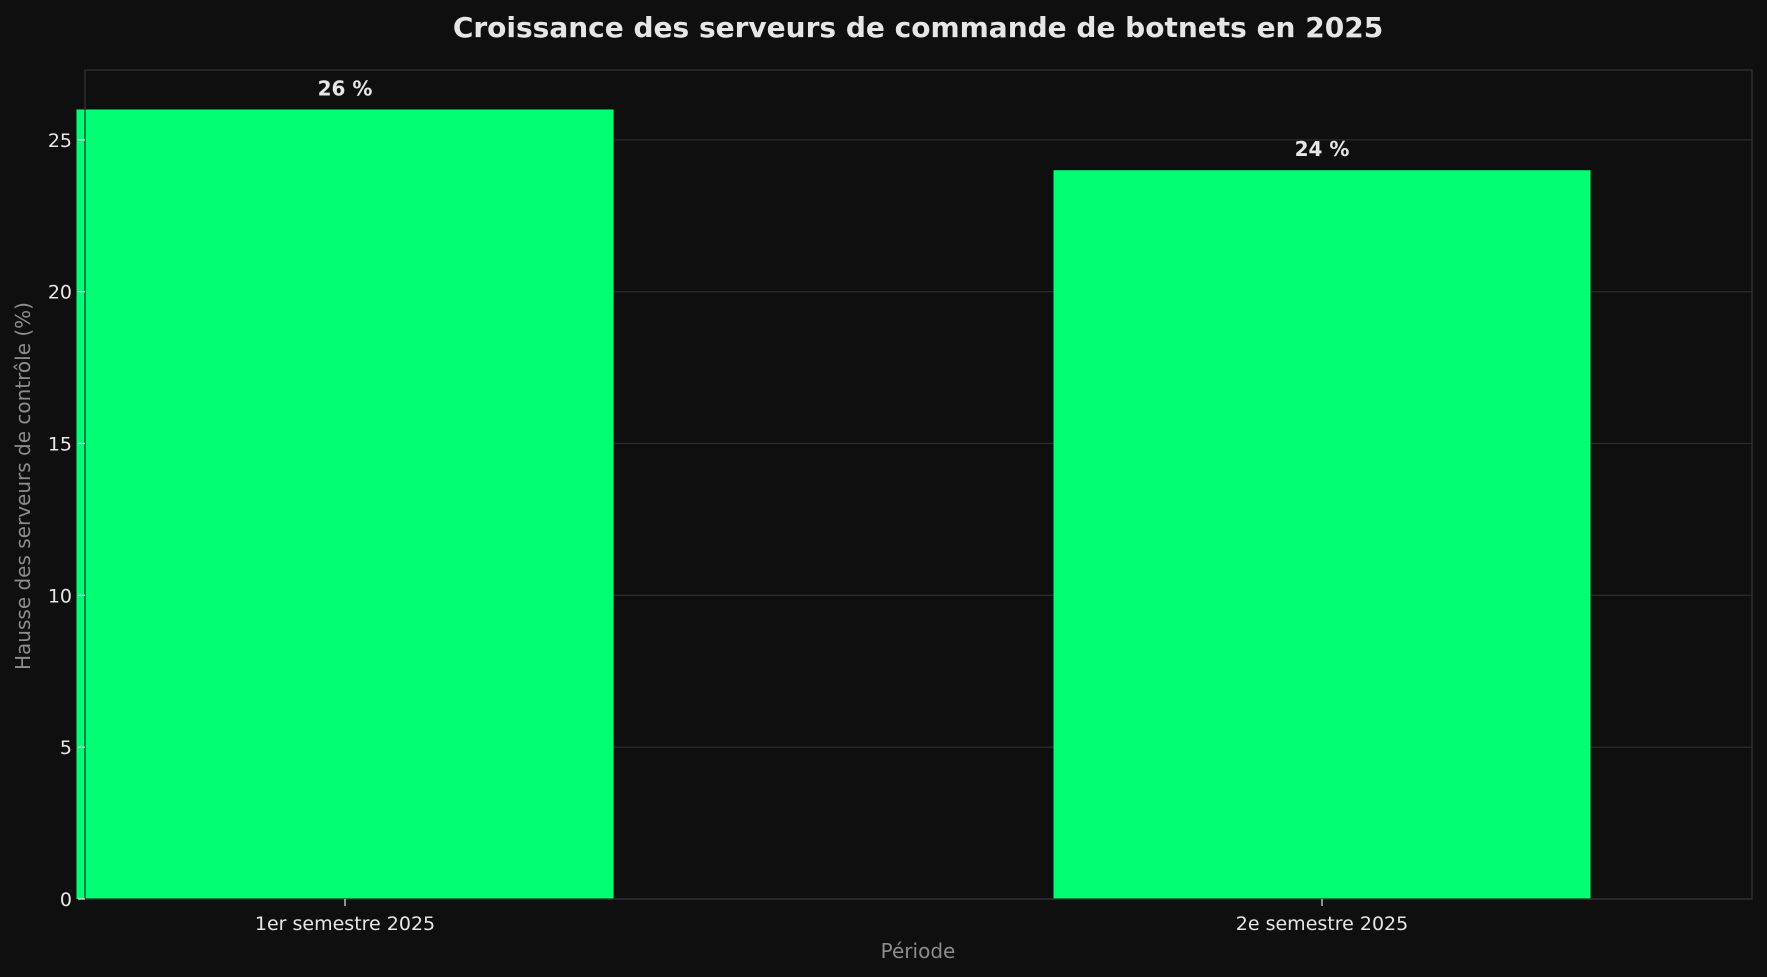 This screenshot has width=1767, height=977. I want to click on y-tick-label: 10, so click(60, 596).